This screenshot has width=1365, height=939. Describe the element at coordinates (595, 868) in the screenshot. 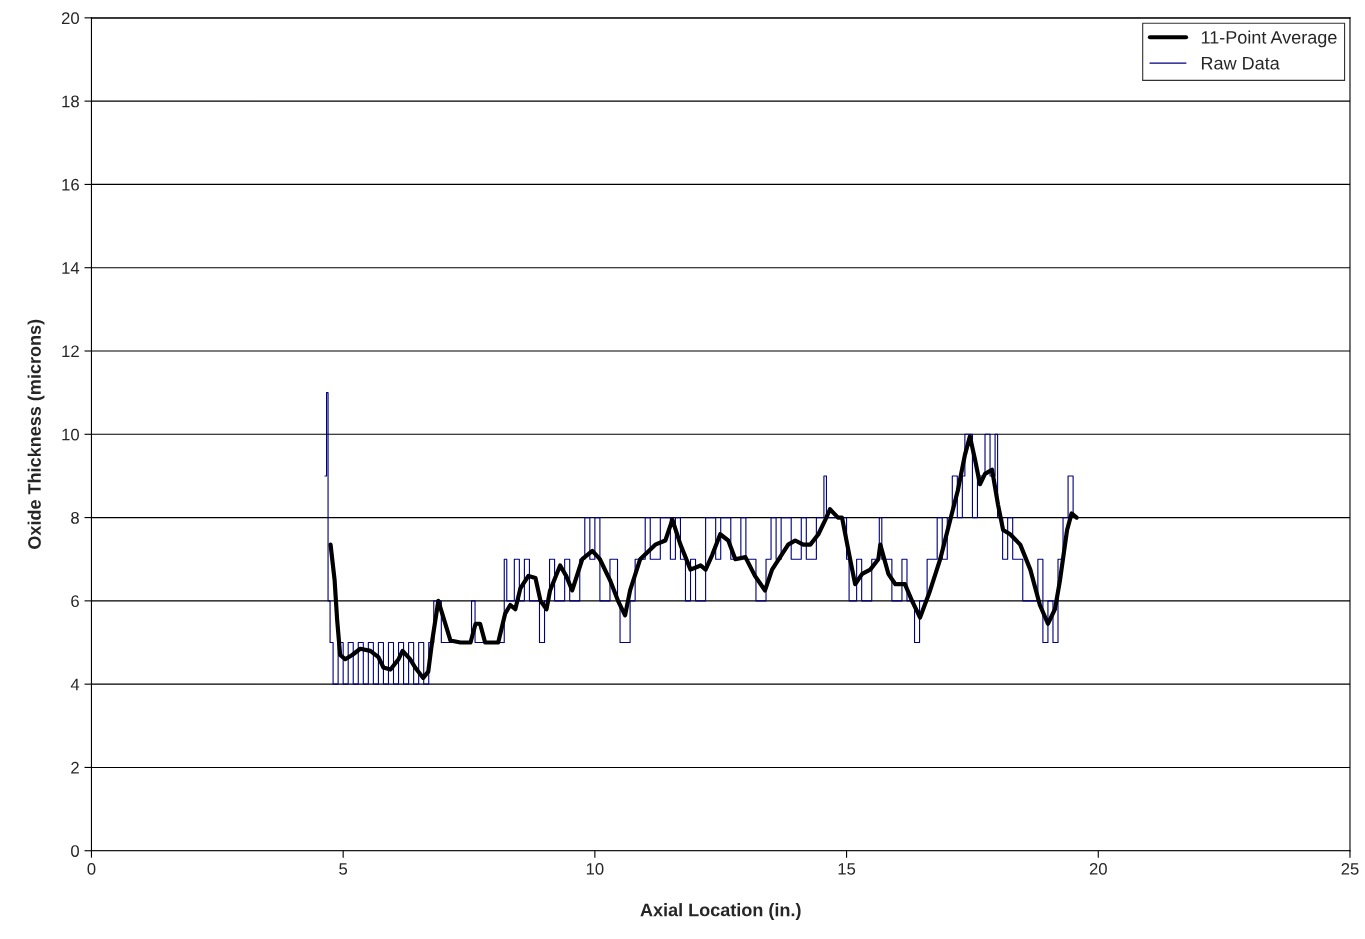

I see `x-tick-label: 10` at that location.